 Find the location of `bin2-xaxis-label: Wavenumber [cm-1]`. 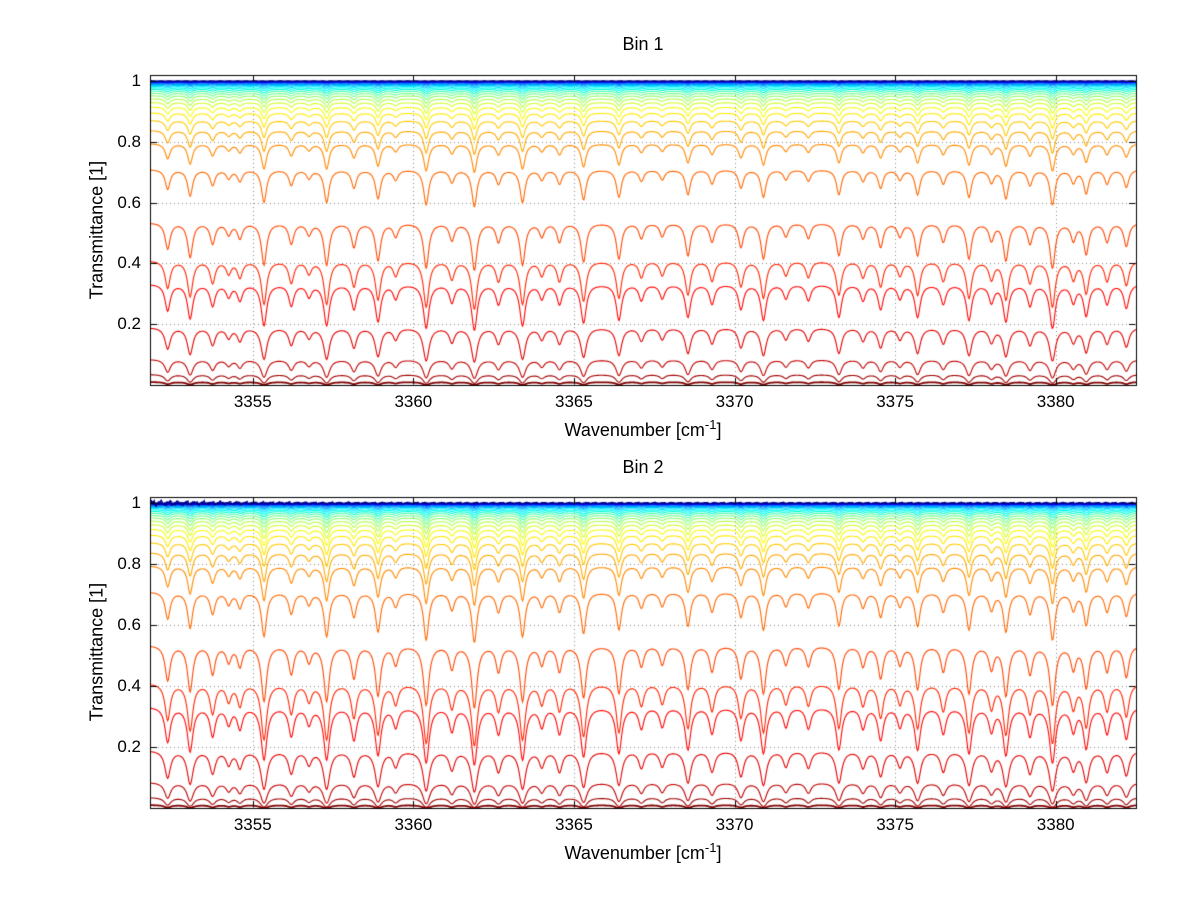

bin2-xaxis-label: Wavenumber [cm-1] is located at coordinates (643, 852).